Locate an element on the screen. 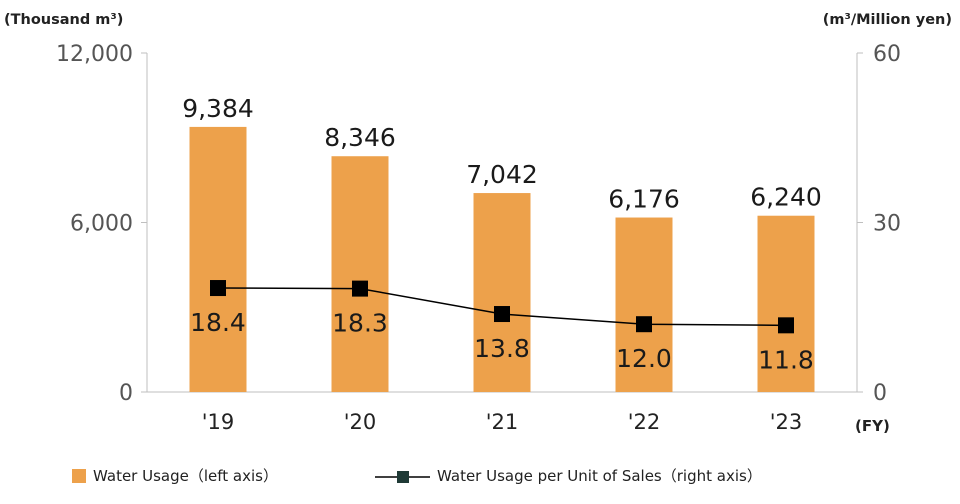  x-axis-tick-label: '21 is located at coordinates (502, 422).